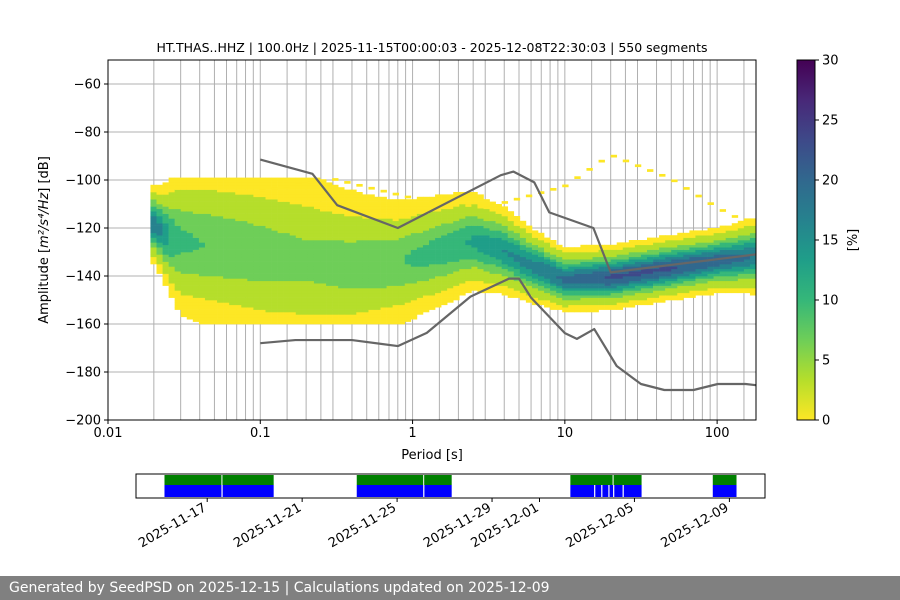  What do you see at coordinates (830, 61) in the screenshot?
I see `colorbar-tick-label: 30` at bounding box center [830, 61].